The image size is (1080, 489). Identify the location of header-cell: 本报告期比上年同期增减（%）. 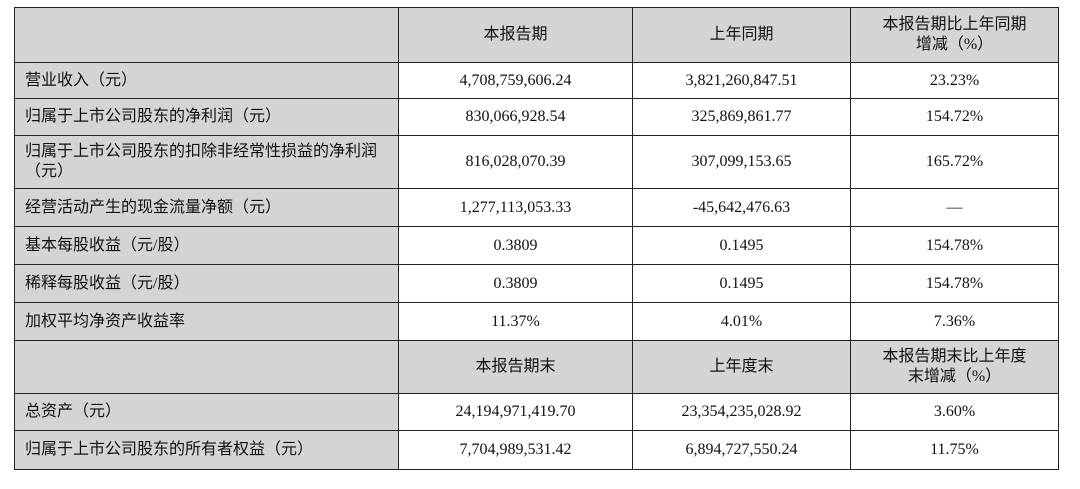
(954, 35).